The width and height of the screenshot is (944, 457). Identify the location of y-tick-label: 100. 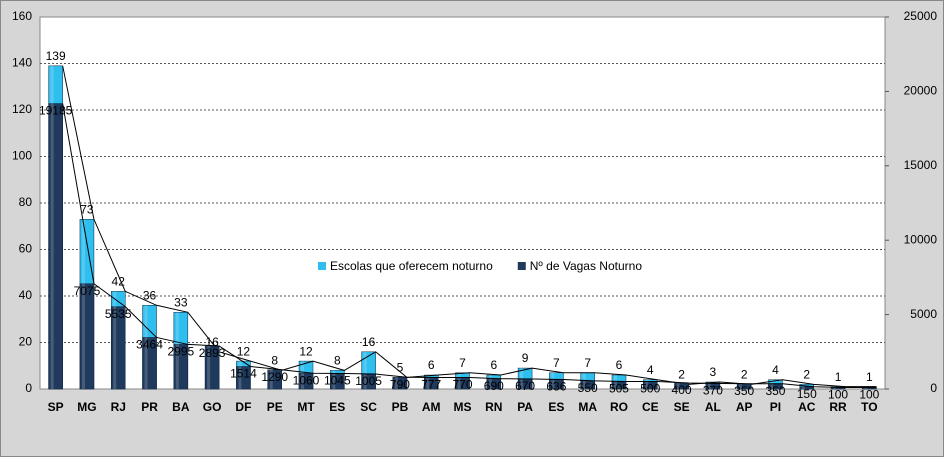
(22, 156).